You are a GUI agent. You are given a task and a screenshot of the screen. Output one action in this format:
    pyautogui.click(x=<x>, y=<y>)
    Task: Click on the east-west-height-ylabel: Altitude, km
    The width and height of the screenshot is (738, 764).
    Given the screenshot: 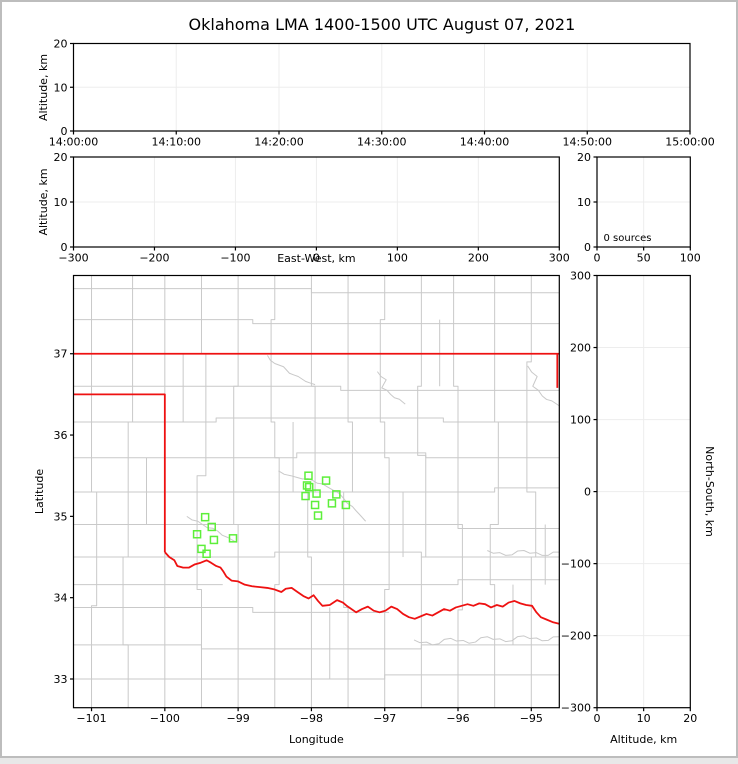 What is the action you would take?
    pyautogui.click(x=43, y=201)
    